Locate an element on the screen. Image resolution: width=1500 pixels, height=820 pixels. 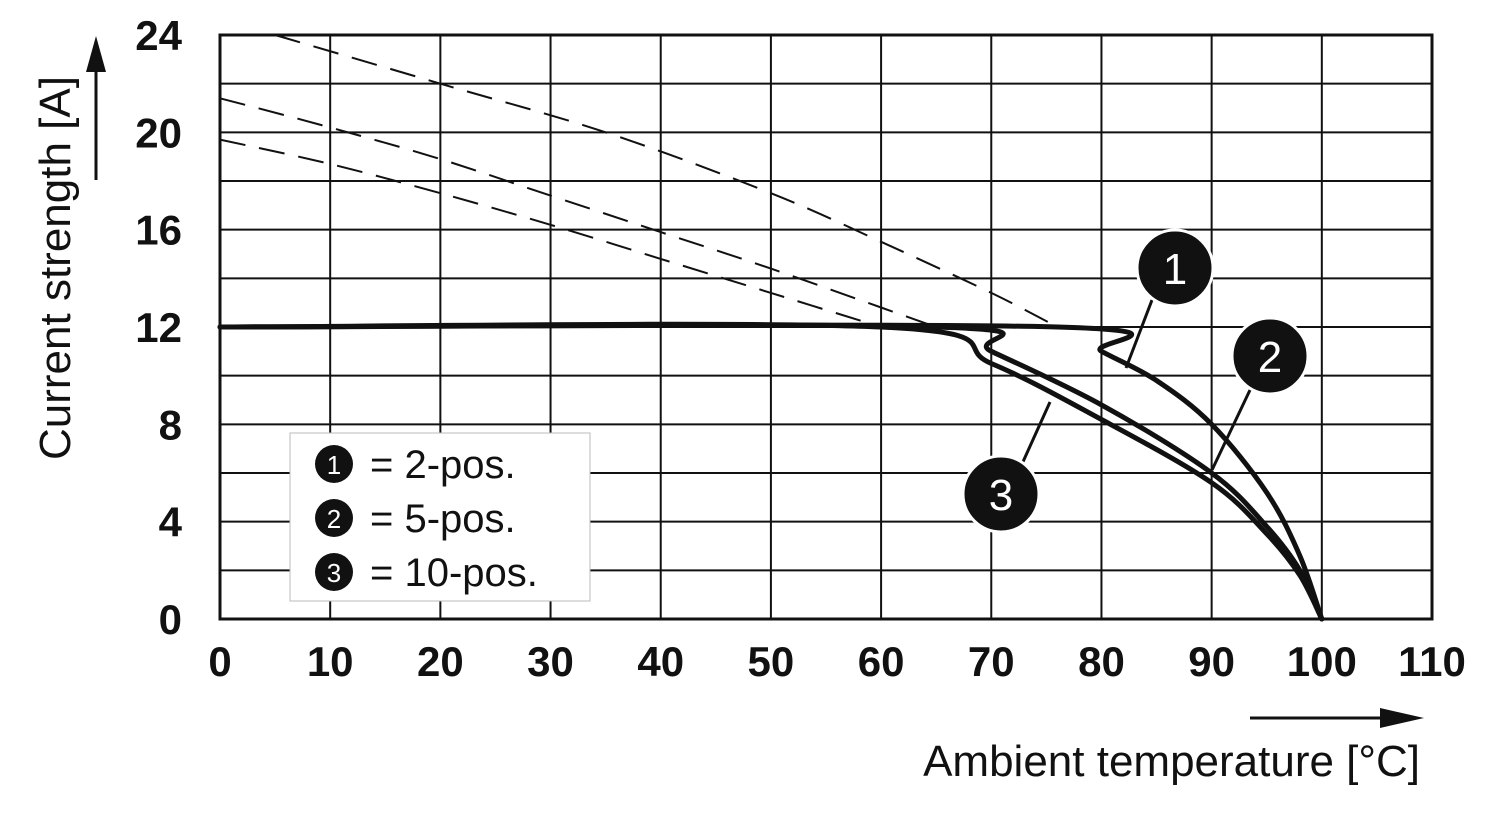
x-tick-10: 10 is located at coordinates (330, 661).